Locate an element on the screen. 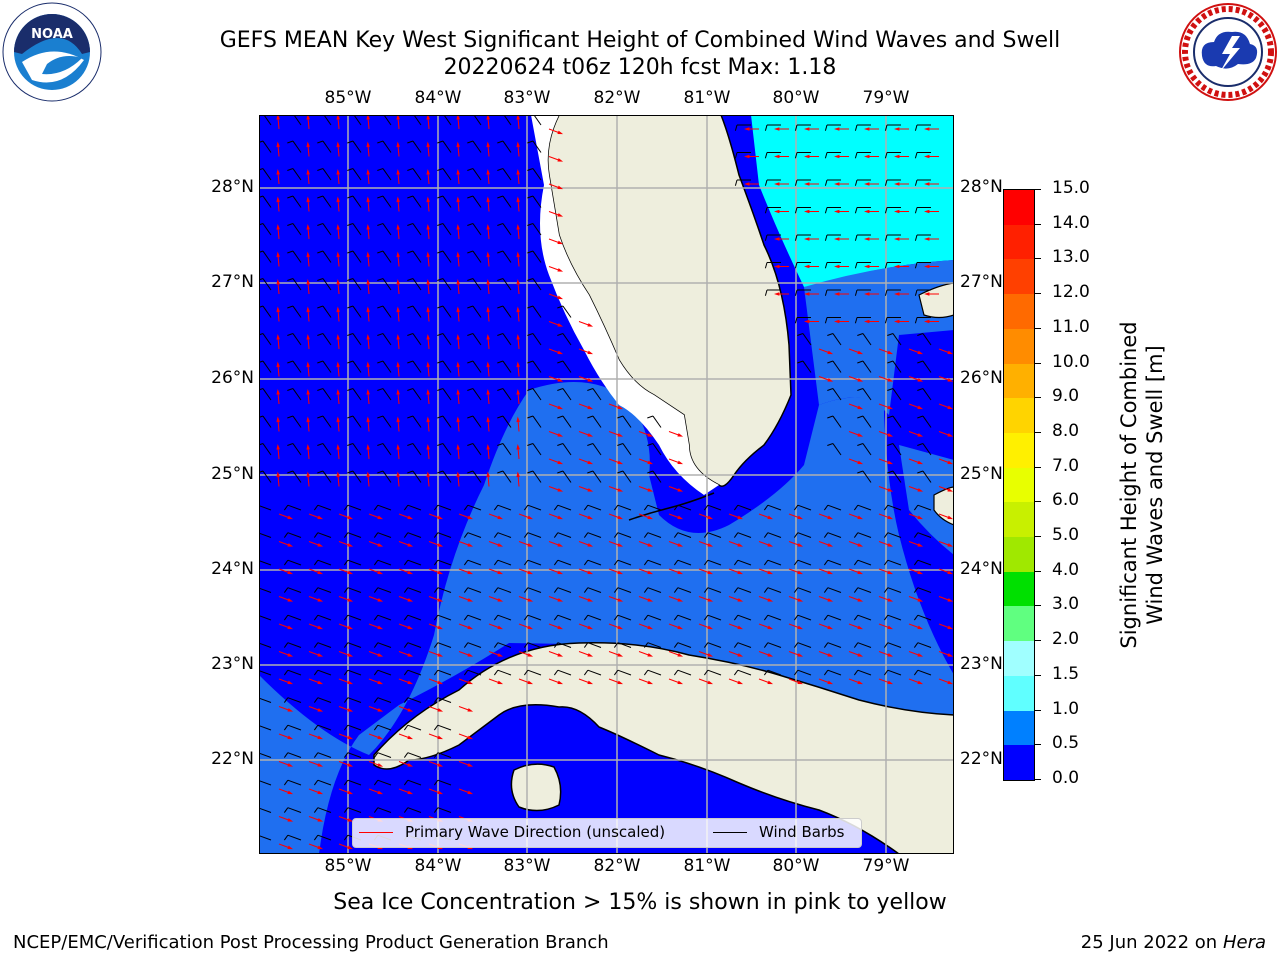 This screenshot has height=960, width=1280. colorbar-tick-mark is located at coordinates (1038, 745).